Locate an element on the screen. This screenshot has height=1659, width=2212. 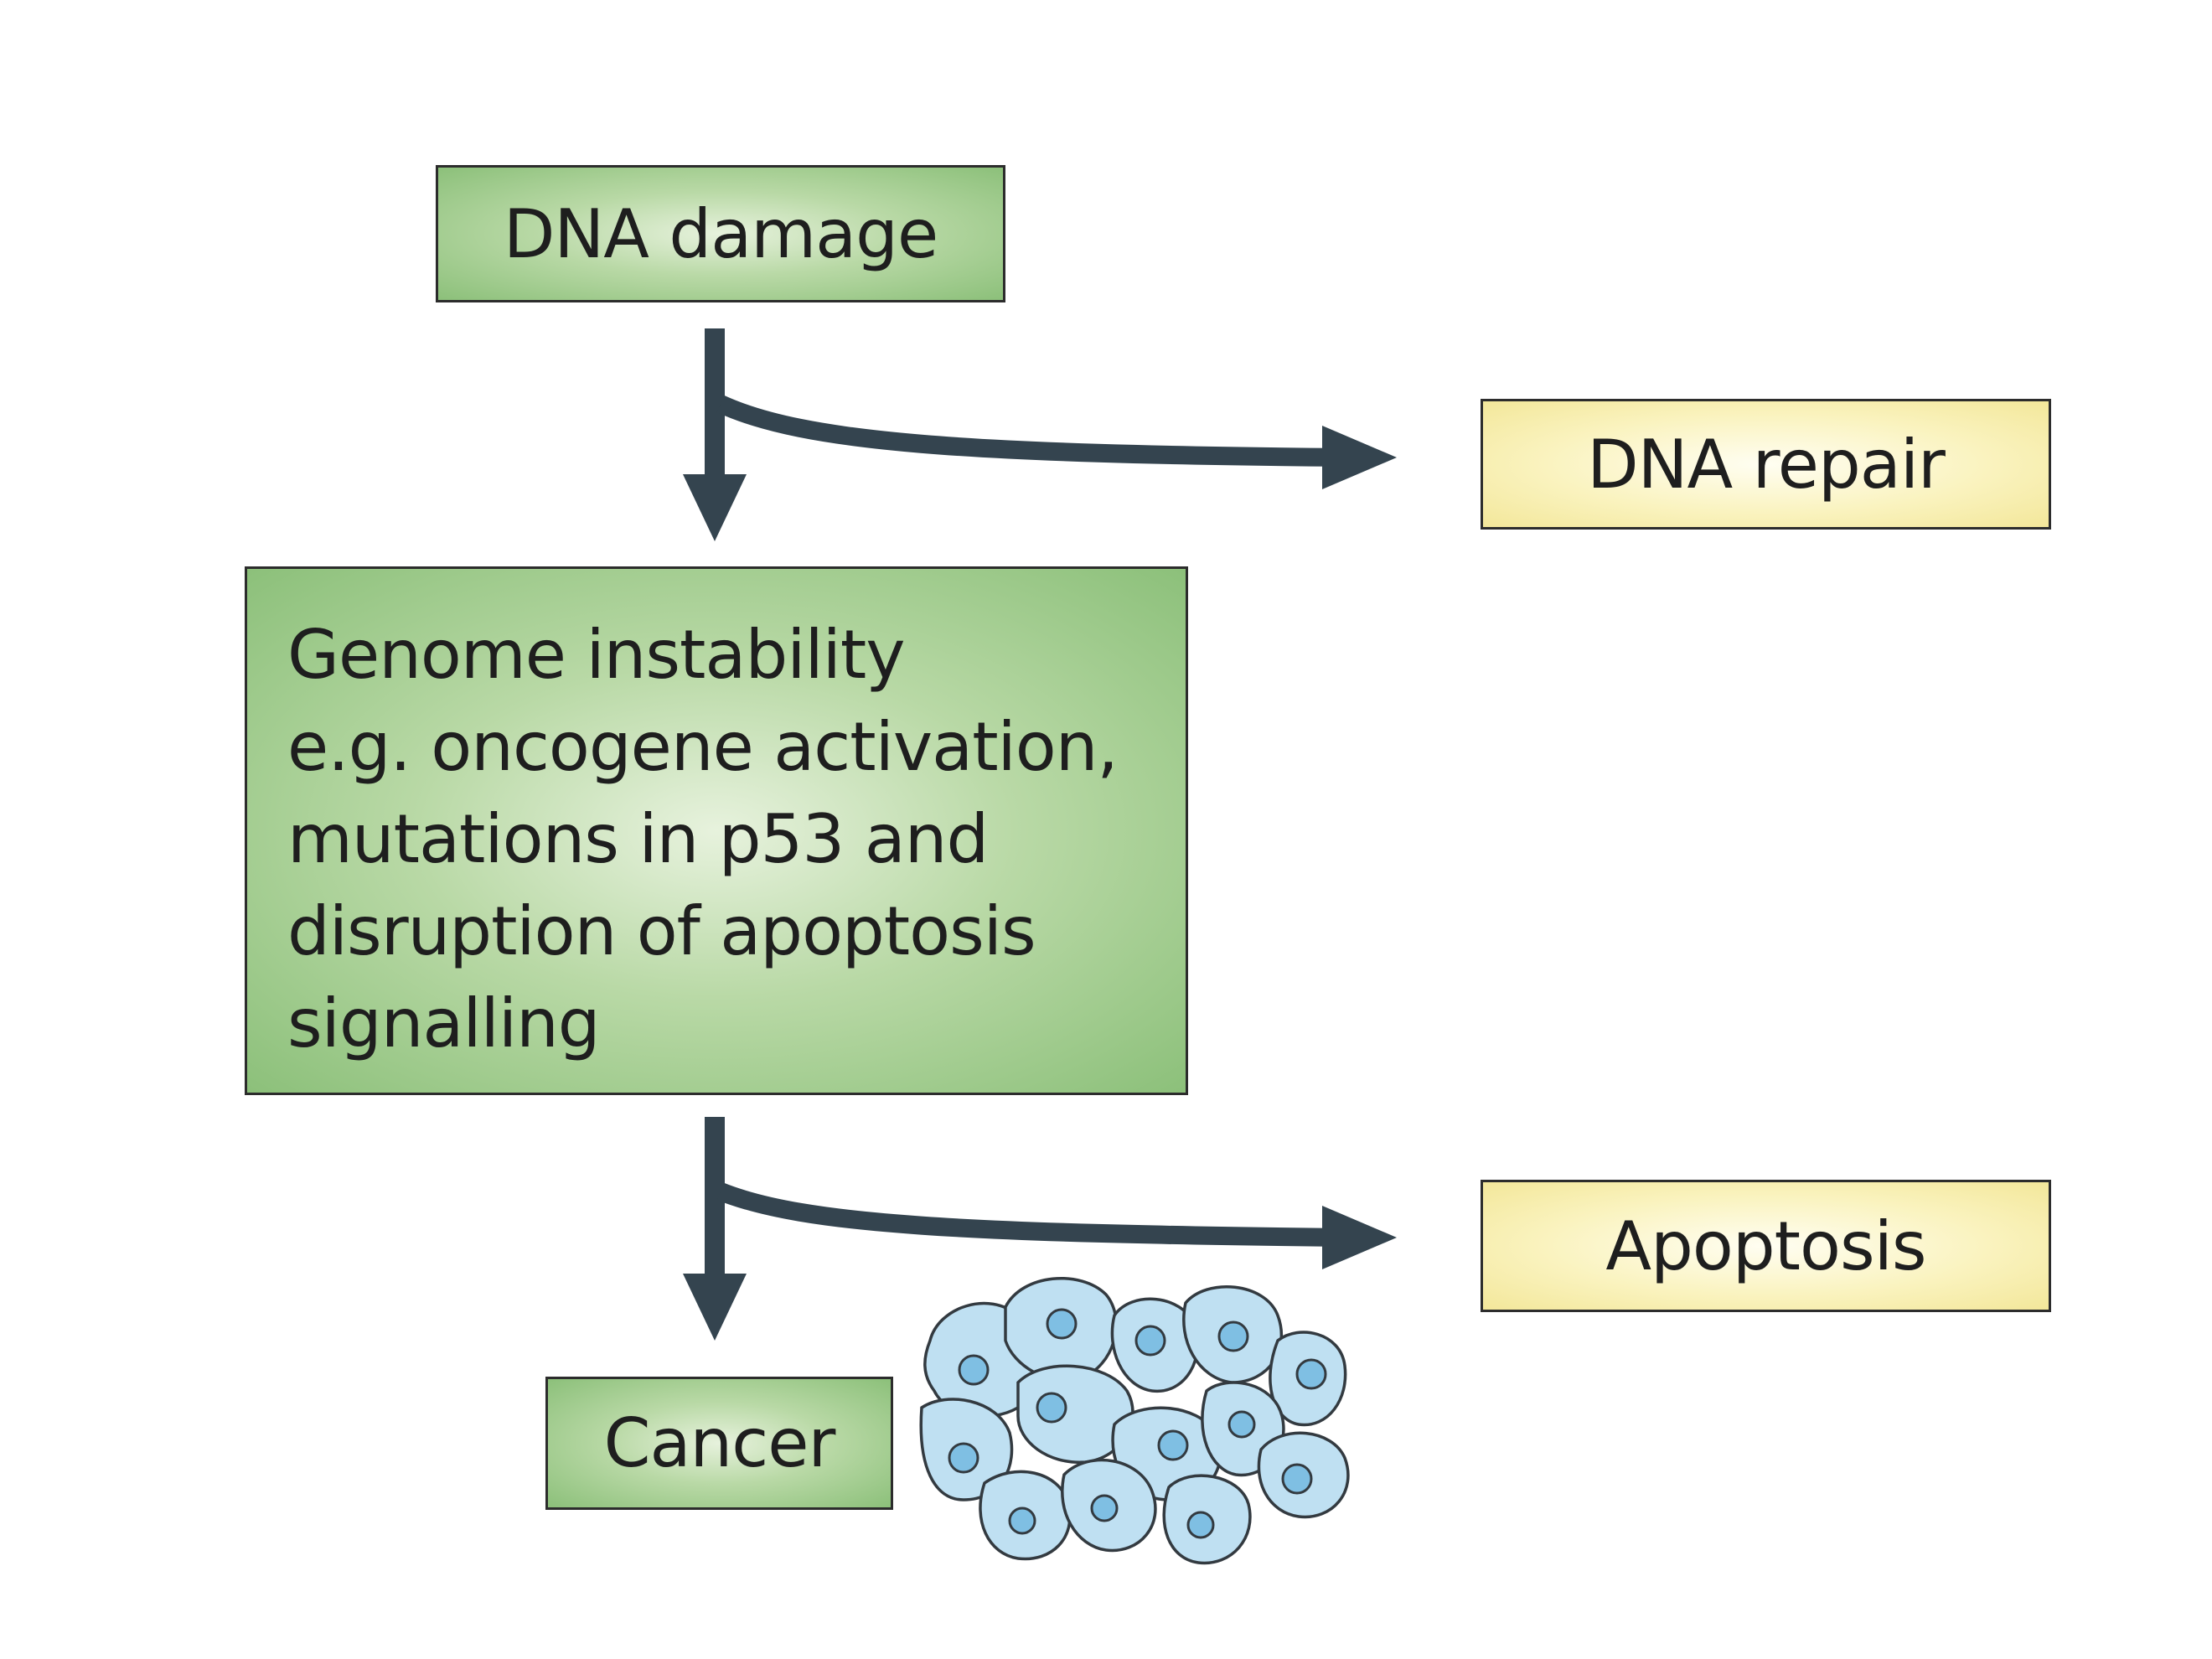
node-apoptosis-label: Apoptosis is located at coordinates (1765, 1246).